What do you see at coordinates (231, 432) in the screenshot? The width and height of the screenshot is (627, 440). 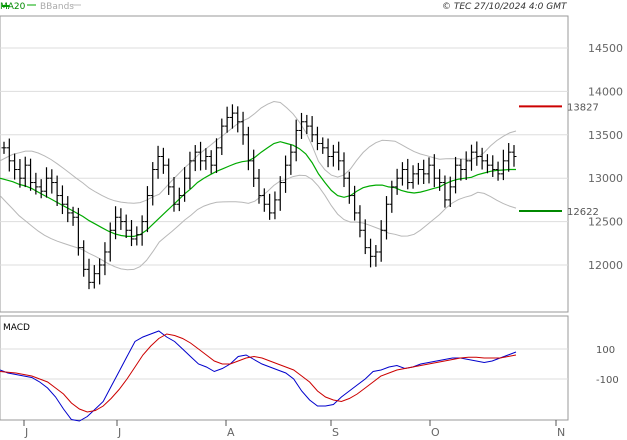 I see `x-month-label: A` at bounding box center [231, 432].